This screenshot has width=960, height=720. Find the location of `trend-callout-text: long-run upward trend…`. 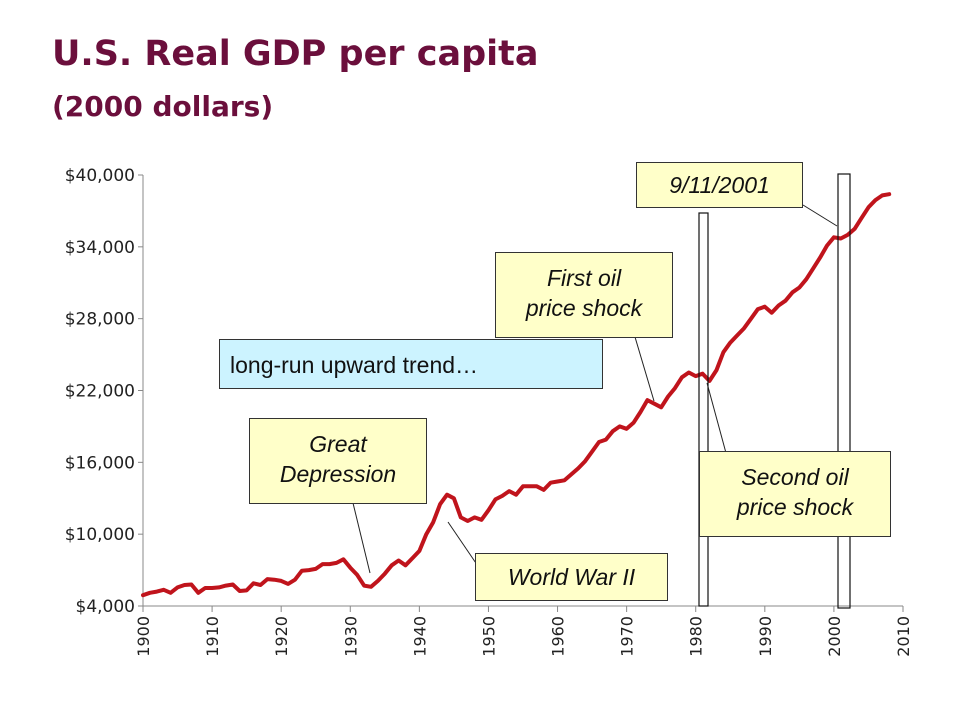

trend-callout-text: long-run upward trend… is located at coordinates (354, 365).